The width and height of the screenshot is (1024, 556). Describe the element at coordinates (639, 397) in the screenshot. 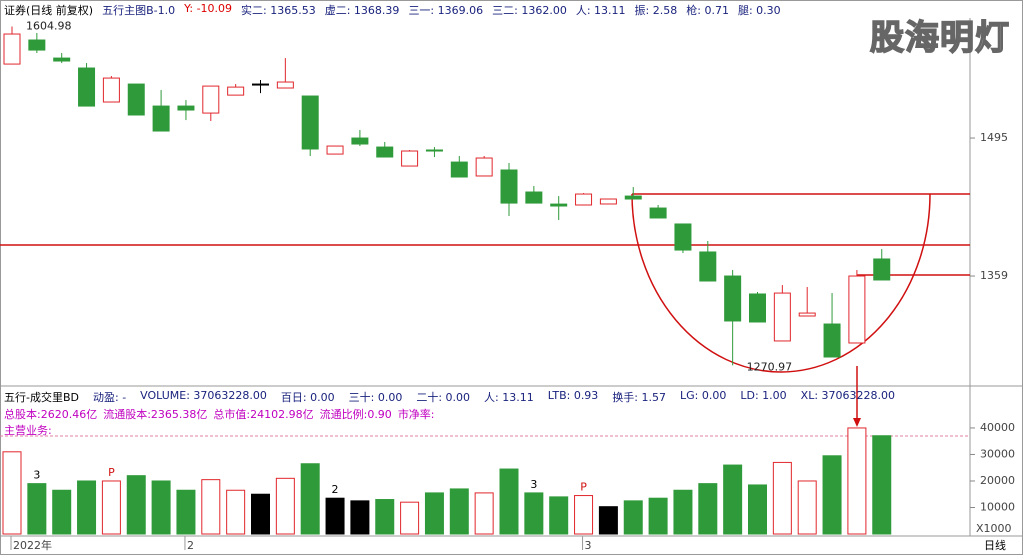

I see `indicator: 换手: 1.57` at that location.